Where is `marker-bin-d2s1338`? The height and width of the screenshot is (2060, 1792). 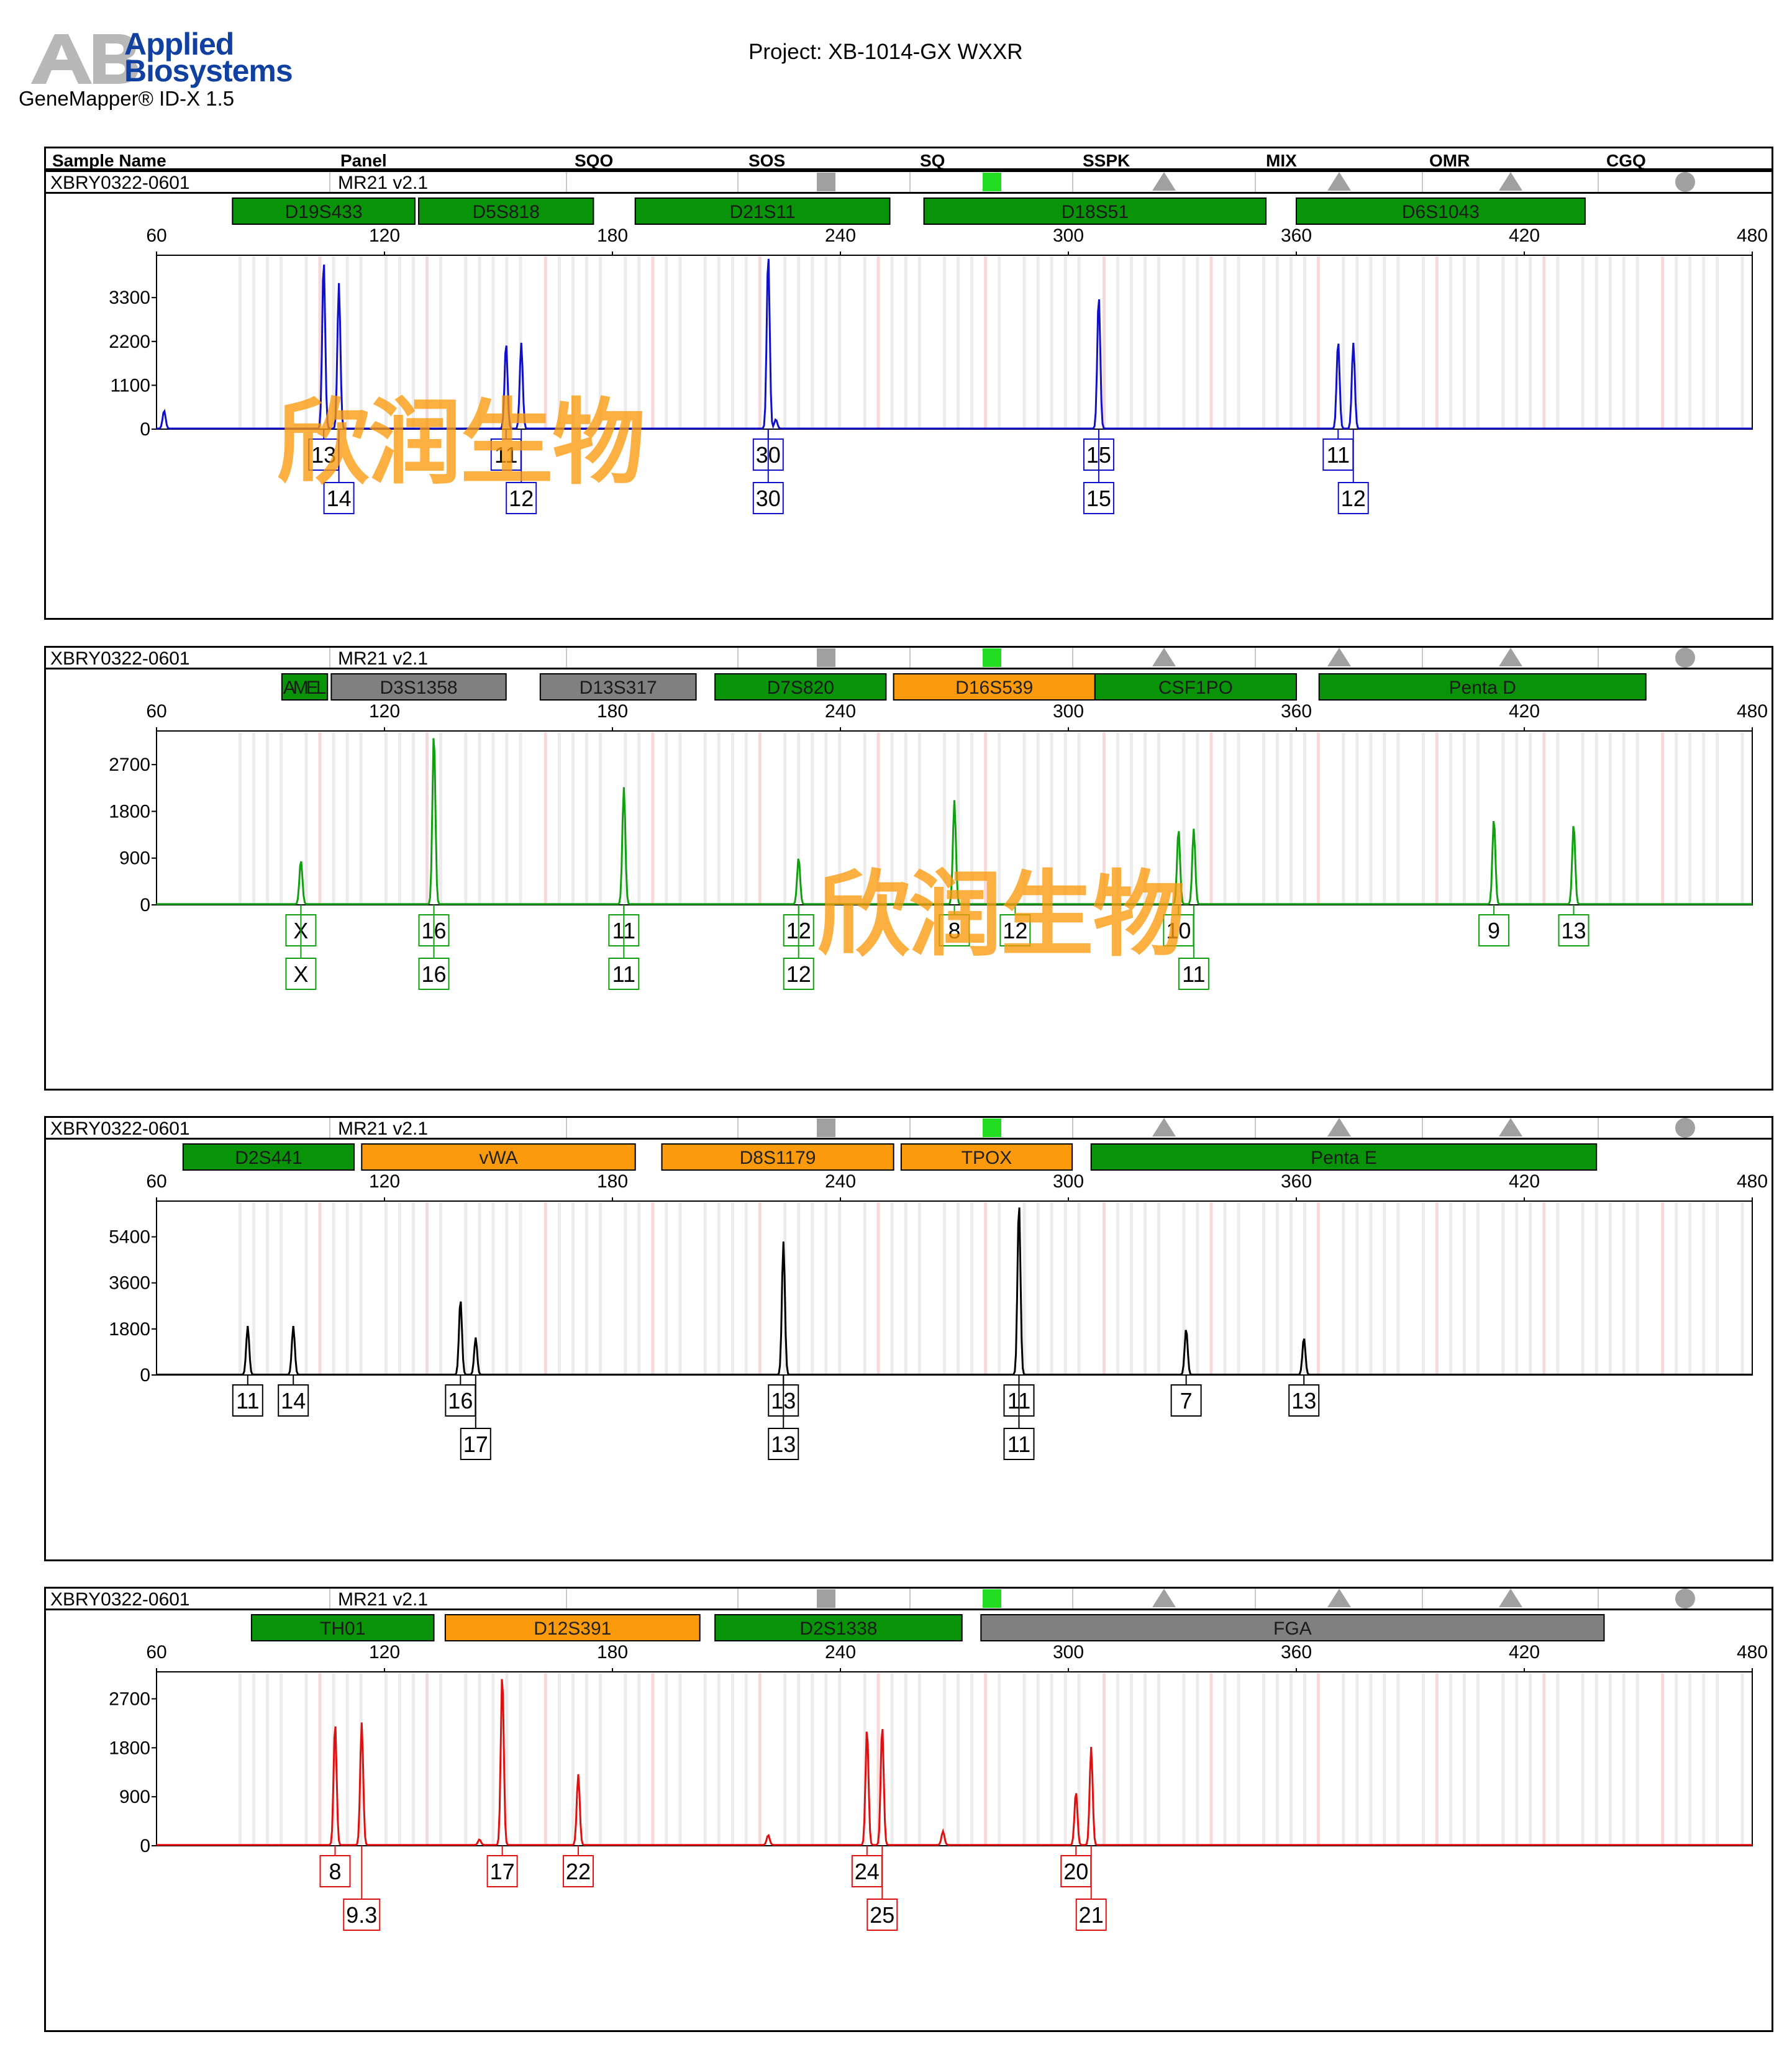
marker-bin-d2s1338 is located at coordinates (838, 1628).